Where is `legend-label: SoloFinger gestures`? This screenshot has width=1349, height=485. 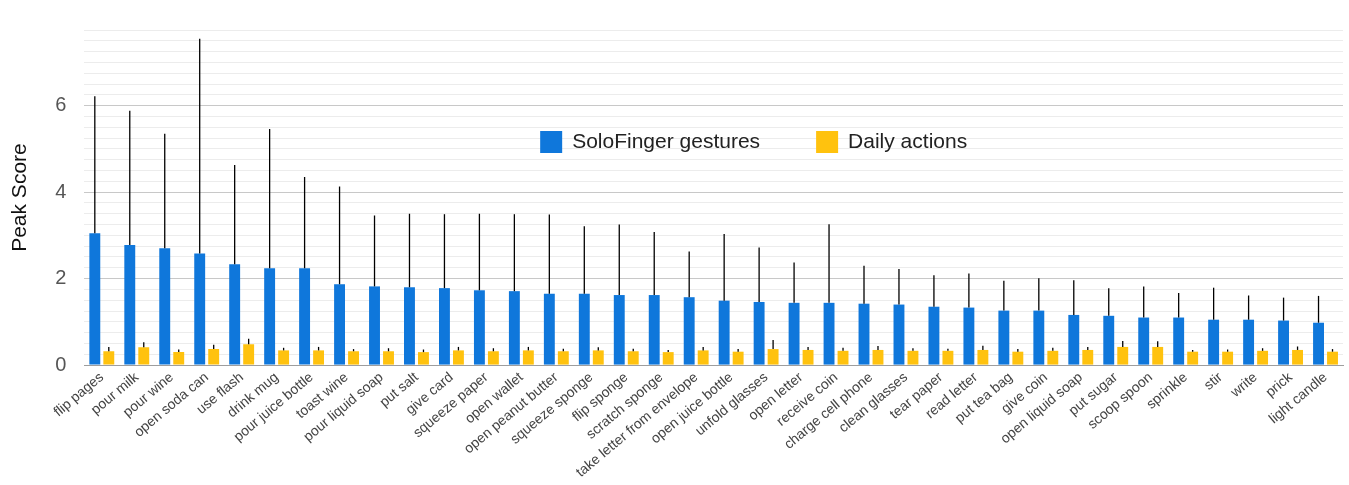
legend-label: SoloFinger gestures is located at coordinates (666, 140).